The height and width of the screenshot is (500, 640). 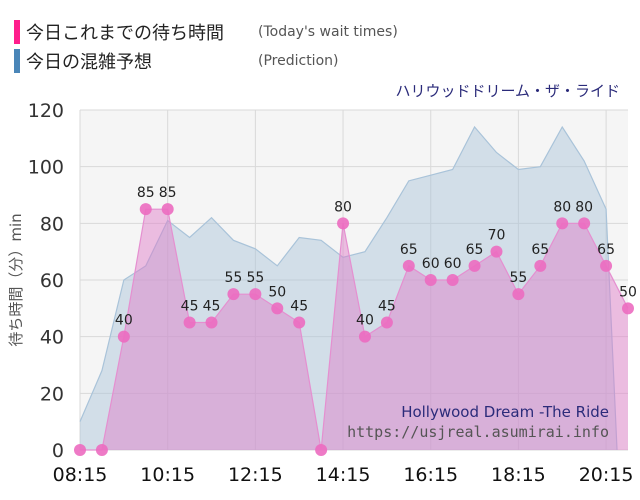 What do you see at coordinates (343, 475) in the screenshot?
I see `x-tick-label: 14:15` at bounding box center [343, 475].